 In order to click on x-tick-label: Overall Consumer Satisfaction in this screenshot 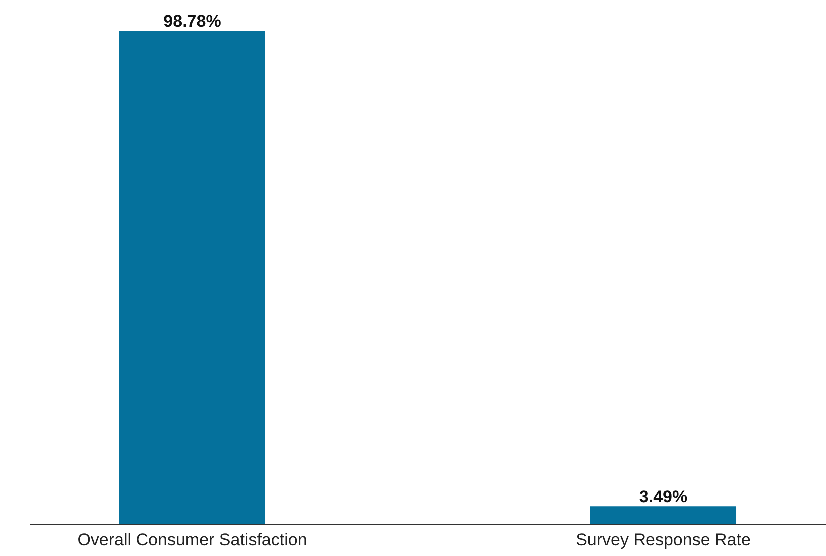, I will do `click(193, 540)`.